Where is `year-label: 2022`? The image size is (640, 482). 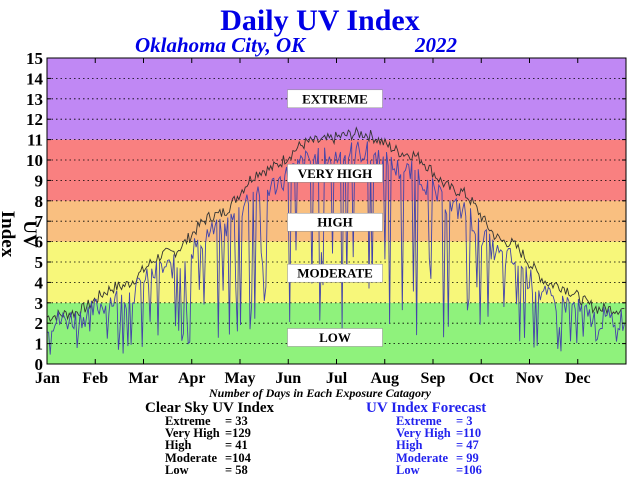 year-label: 2022 is located at coordinates (436, 45).